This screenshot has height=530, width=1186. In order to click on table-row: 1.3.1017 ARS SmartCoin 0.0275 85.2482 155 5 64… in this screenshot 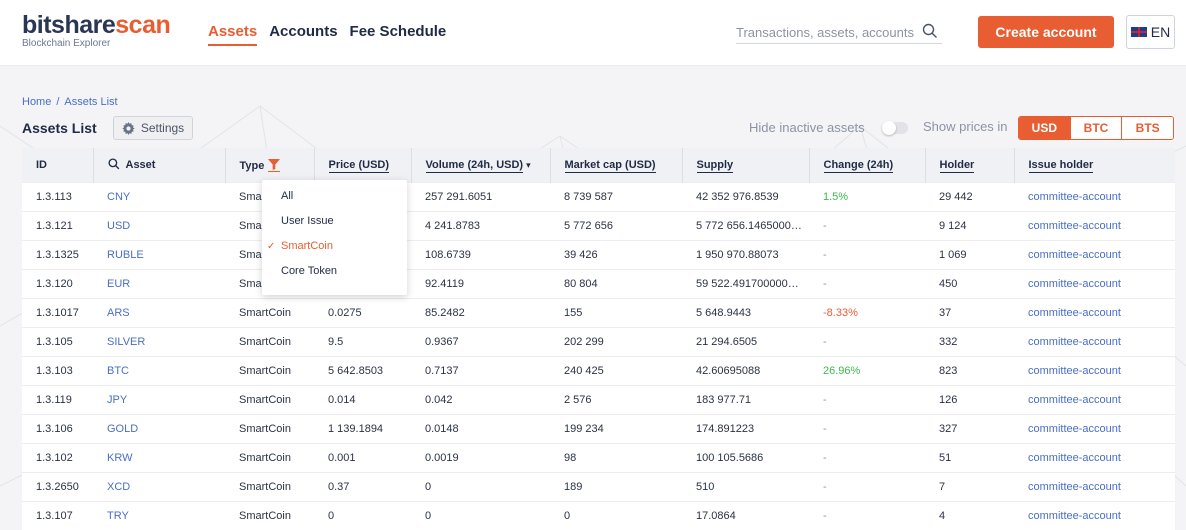, I will do `click(598, 312)`.